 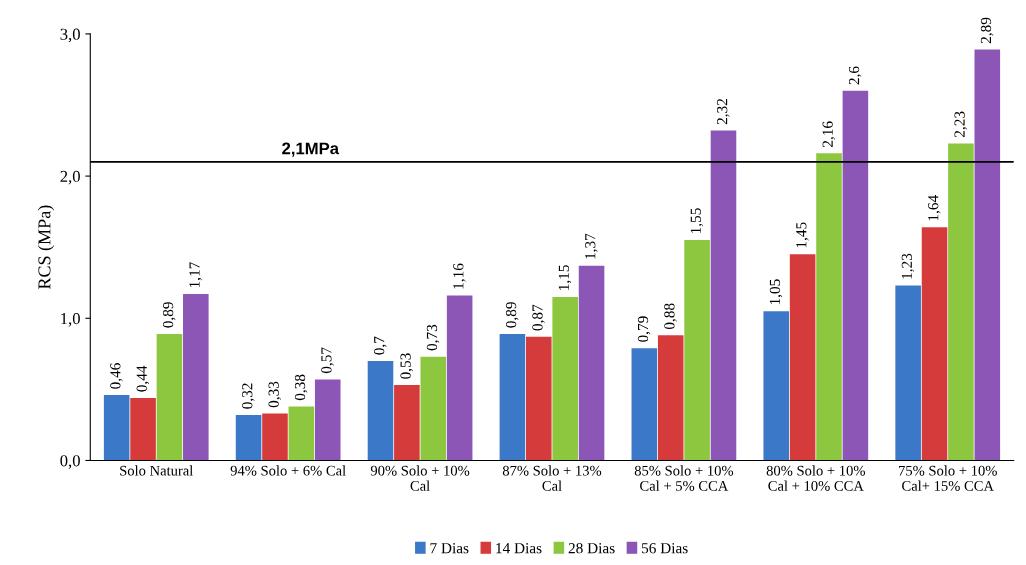 What do you see at coordinates (934, 208) in the screenshot?
I see `data-label: 1,64` at bounding box center [934, 208].